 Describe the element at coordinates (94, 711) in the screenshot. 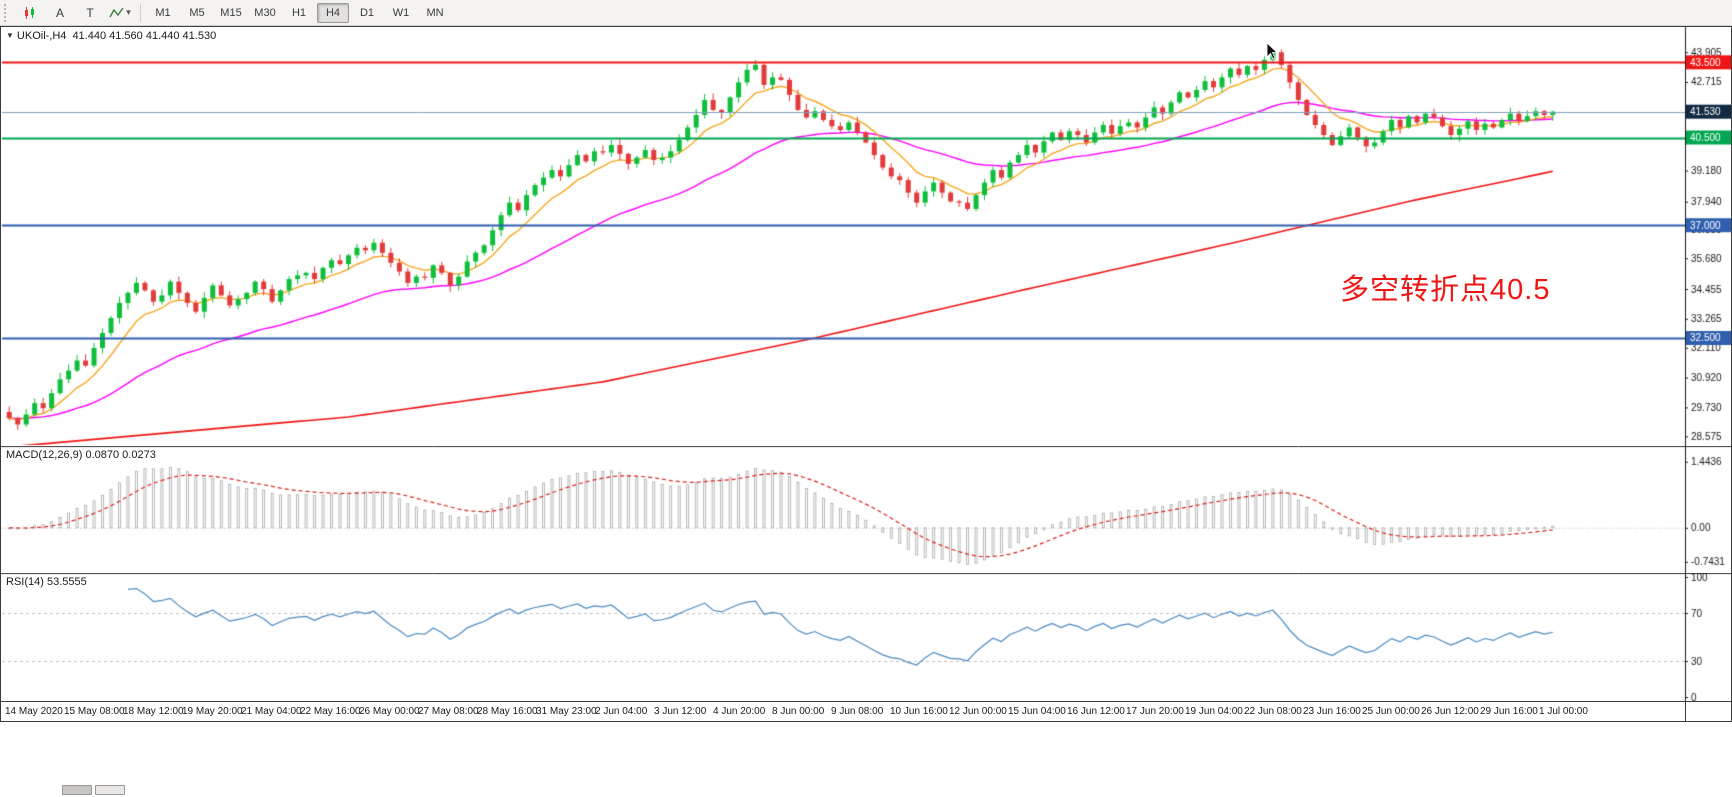

I see `x-axis-label: 15 May 08:00` at that location.